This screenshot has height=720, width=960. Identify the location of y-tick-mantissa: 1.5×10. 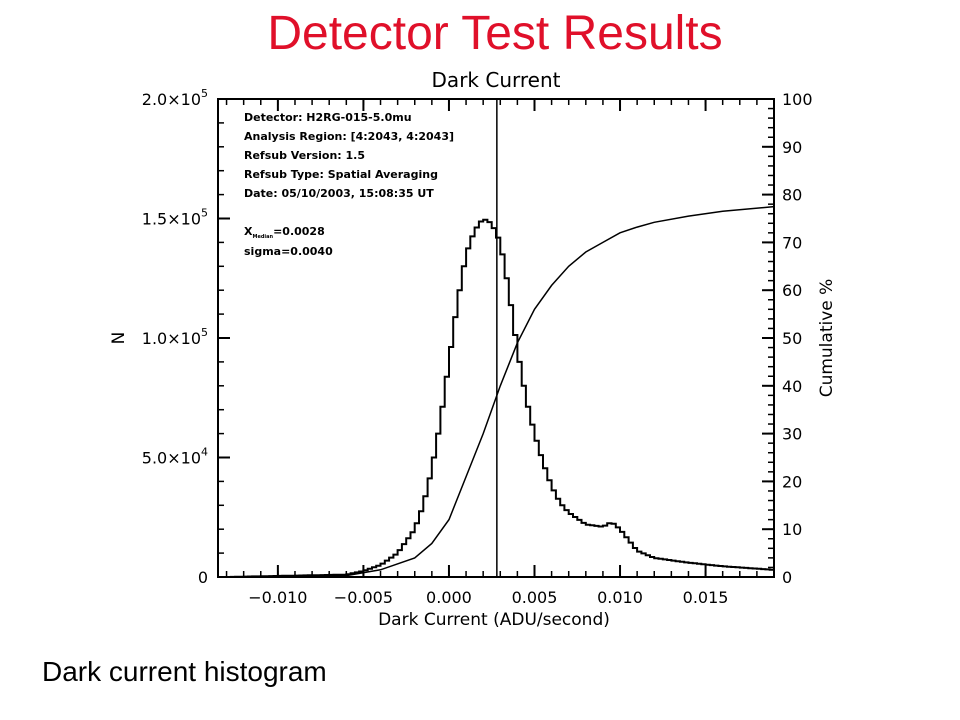
(171, 219).